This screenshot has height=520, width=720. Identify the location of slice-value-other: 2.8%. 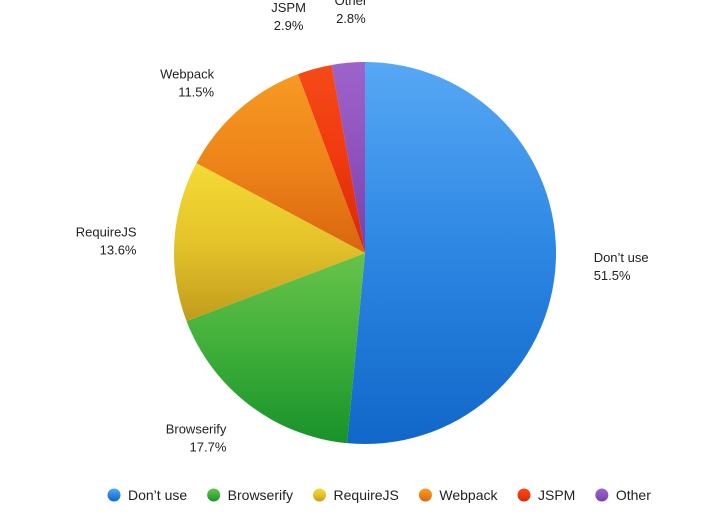
(351, 18).